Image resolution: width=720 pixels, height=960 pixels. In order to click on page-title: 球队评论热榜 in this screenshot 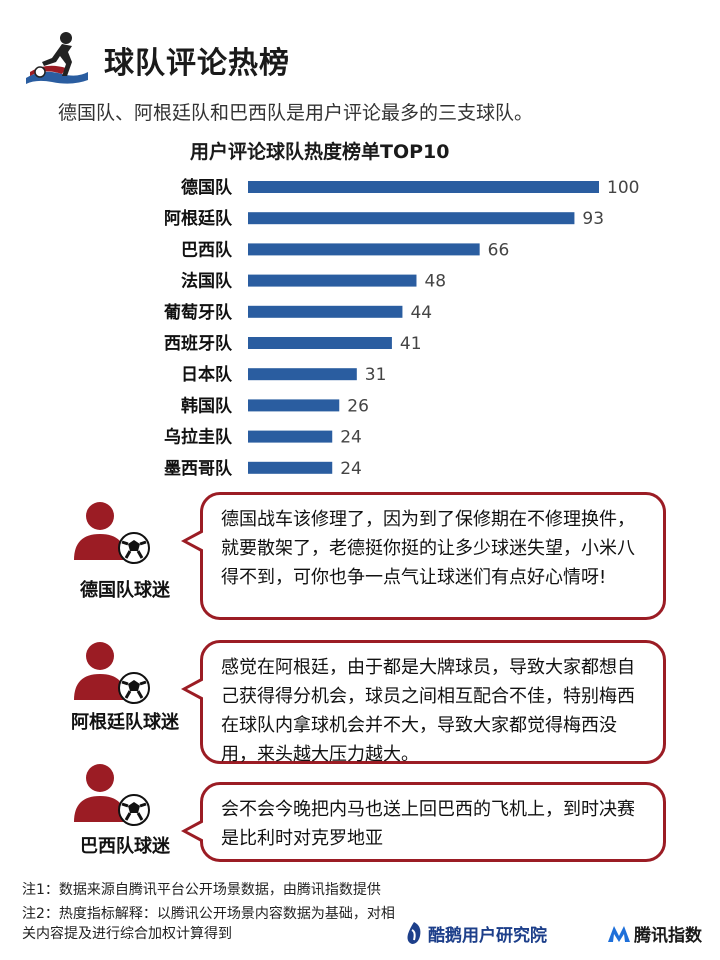, I will do `click(197, 63)`.